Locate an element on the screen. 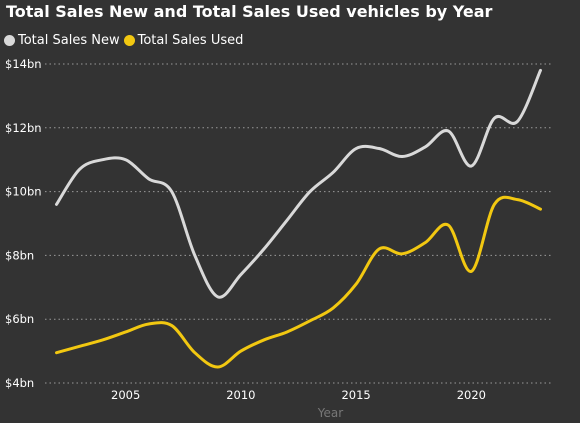 Image resolution: width=580 pixels, height=423 pixels. y-tick-label-14bn: $14bn is located at coordinates (23, 64).